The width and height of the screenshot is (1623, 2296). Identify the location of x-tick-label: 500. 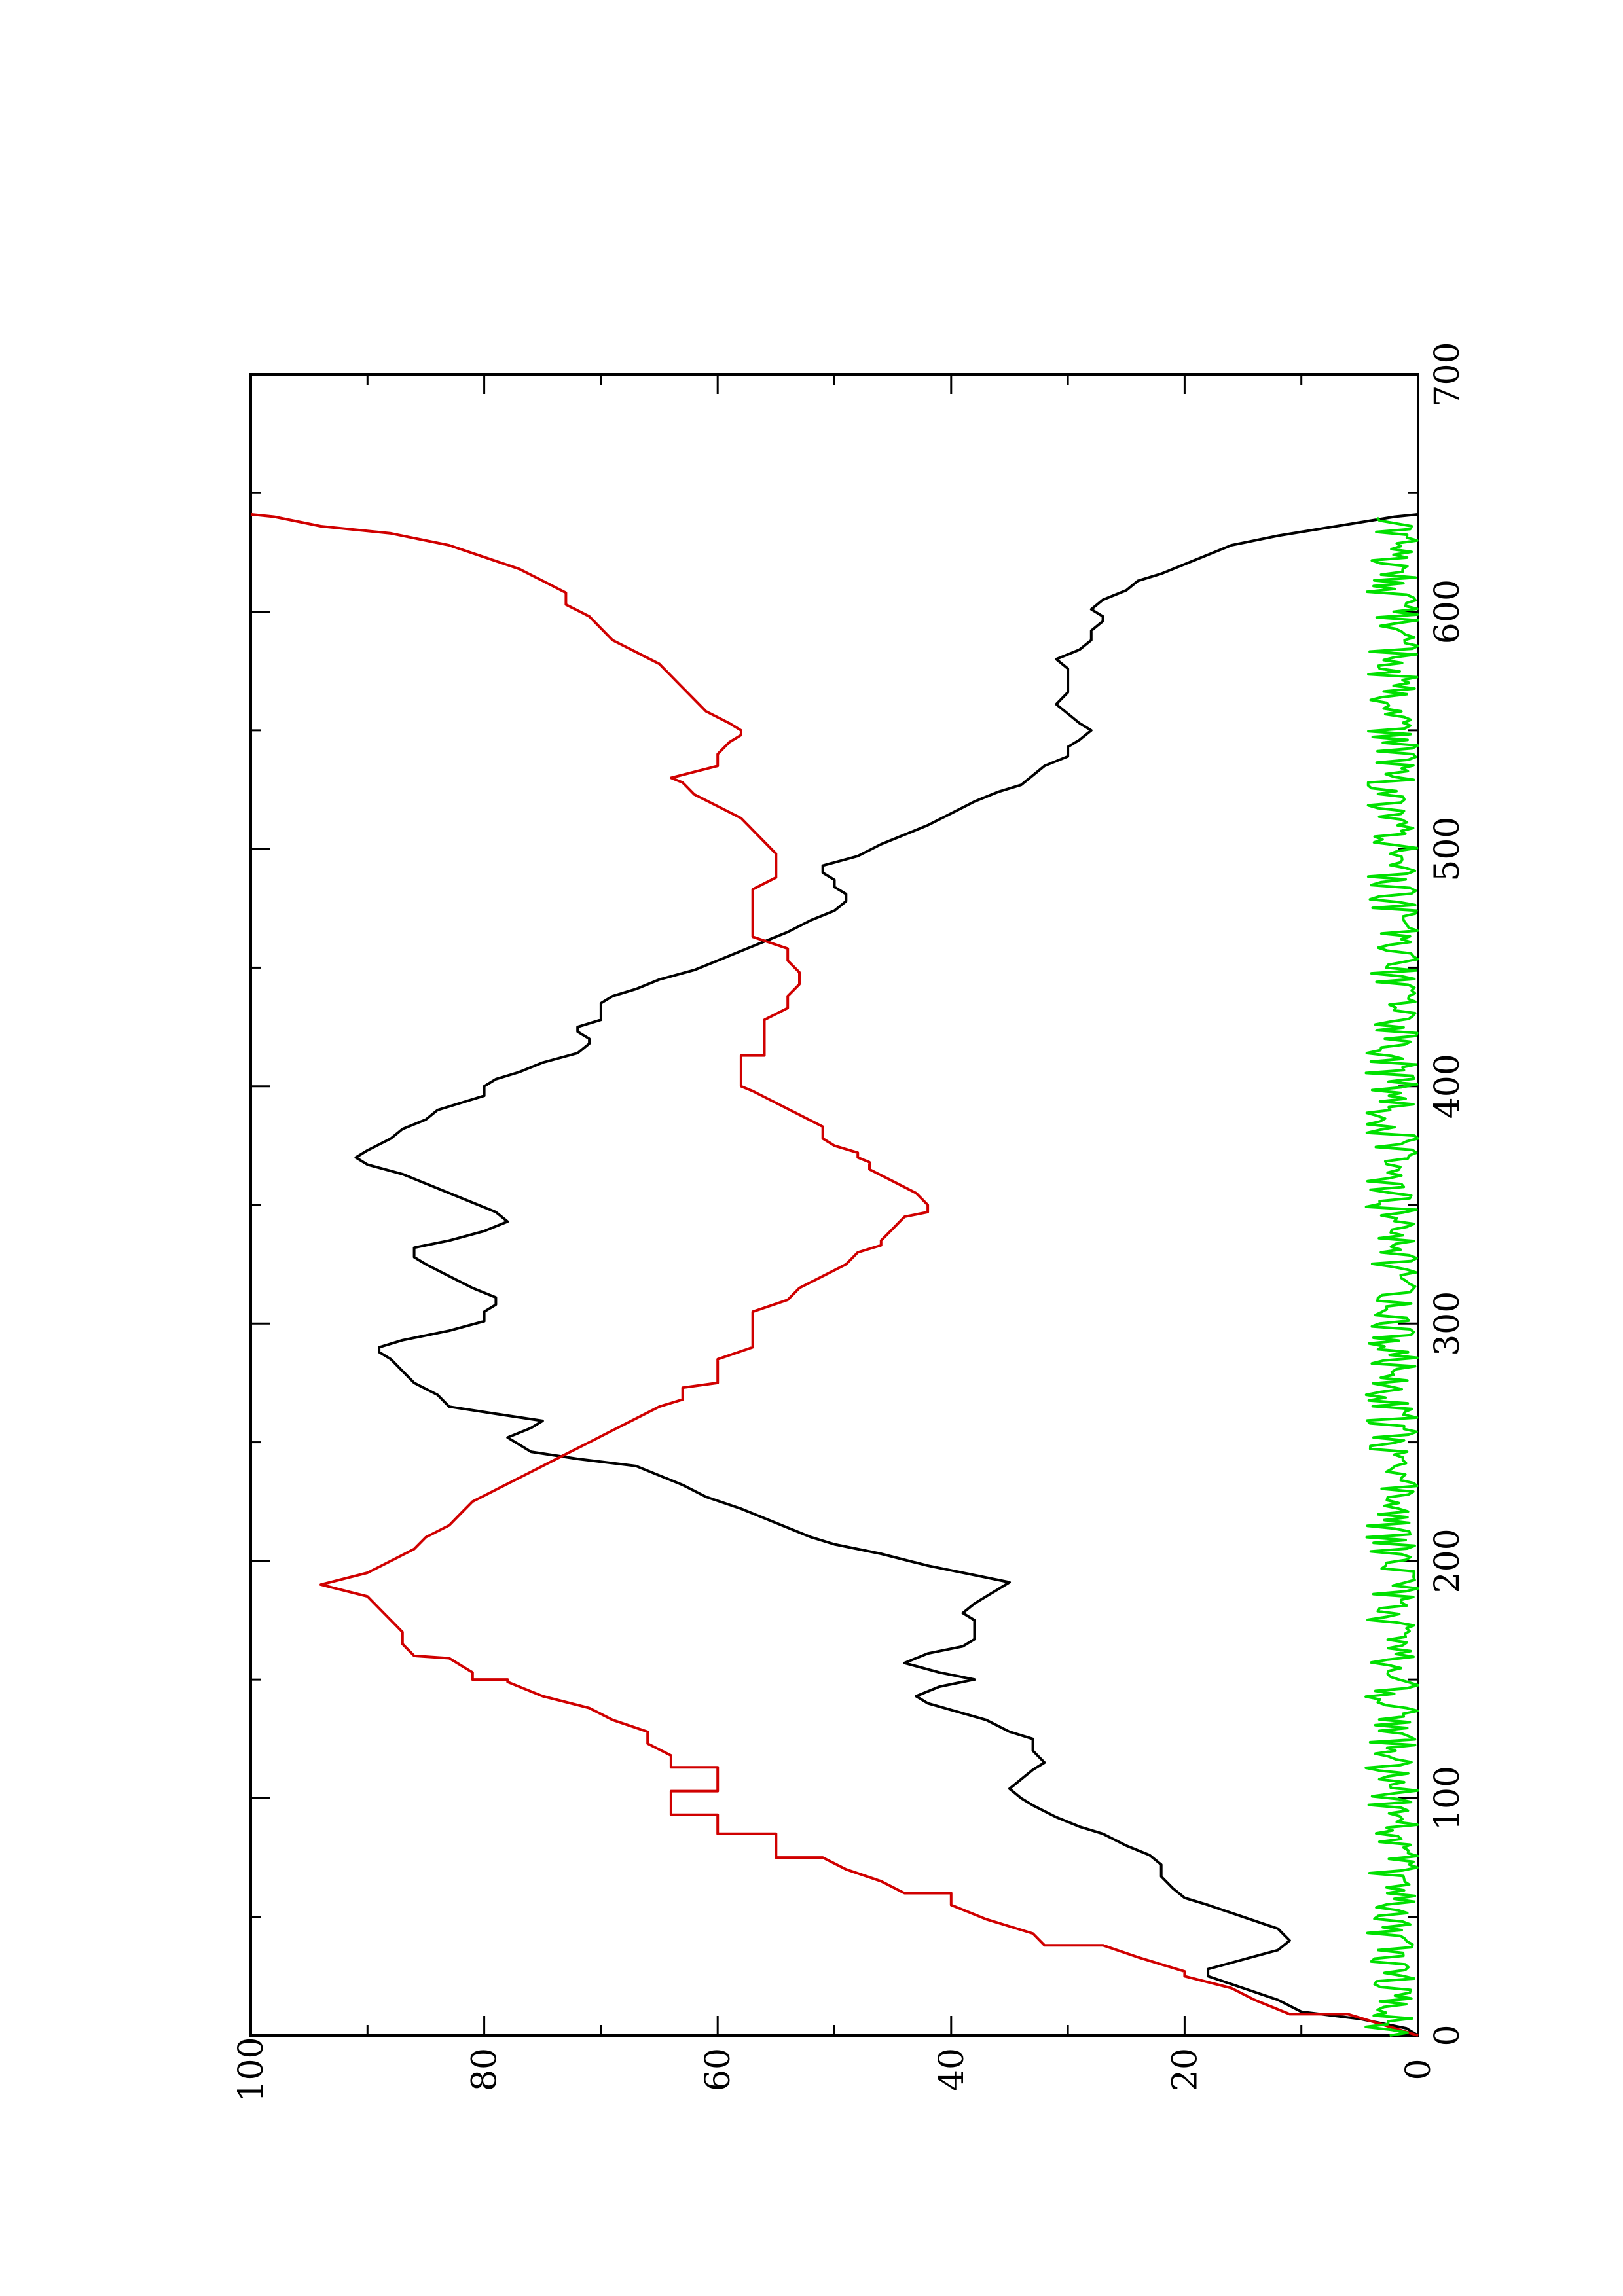
(1447, 849).